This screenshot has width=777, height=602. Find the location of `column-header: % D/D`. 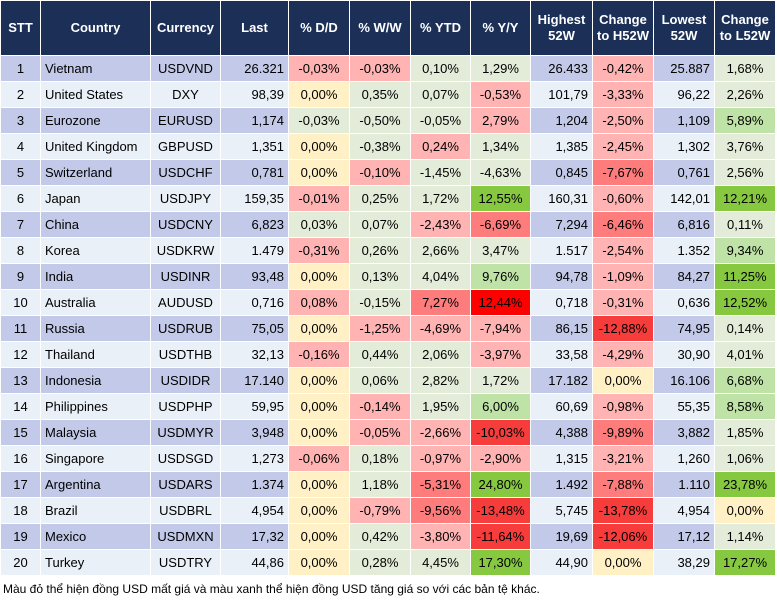

column-header: % D/D is located at coordinates (319, 28).